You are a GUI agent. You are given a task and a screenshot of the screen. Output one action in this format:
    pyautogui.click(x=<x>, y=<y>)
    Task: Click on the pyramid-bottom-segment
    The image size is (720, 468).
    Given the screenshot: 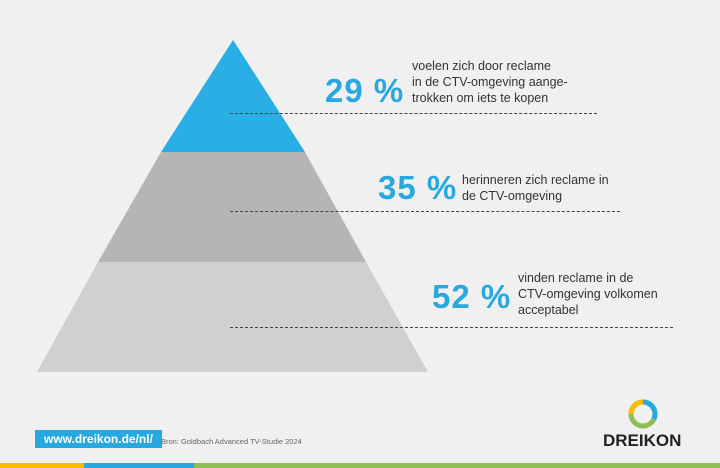 What is the action you would take?
    pyautogui.click(x=232, y=317)
    